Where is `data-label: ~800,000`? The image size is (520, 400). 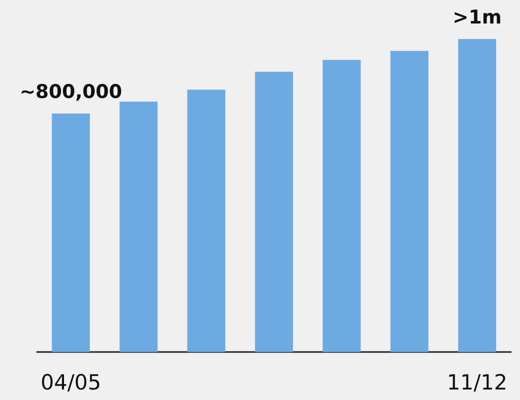 data-label: ~800,000 is located at coordinates (71, 92).